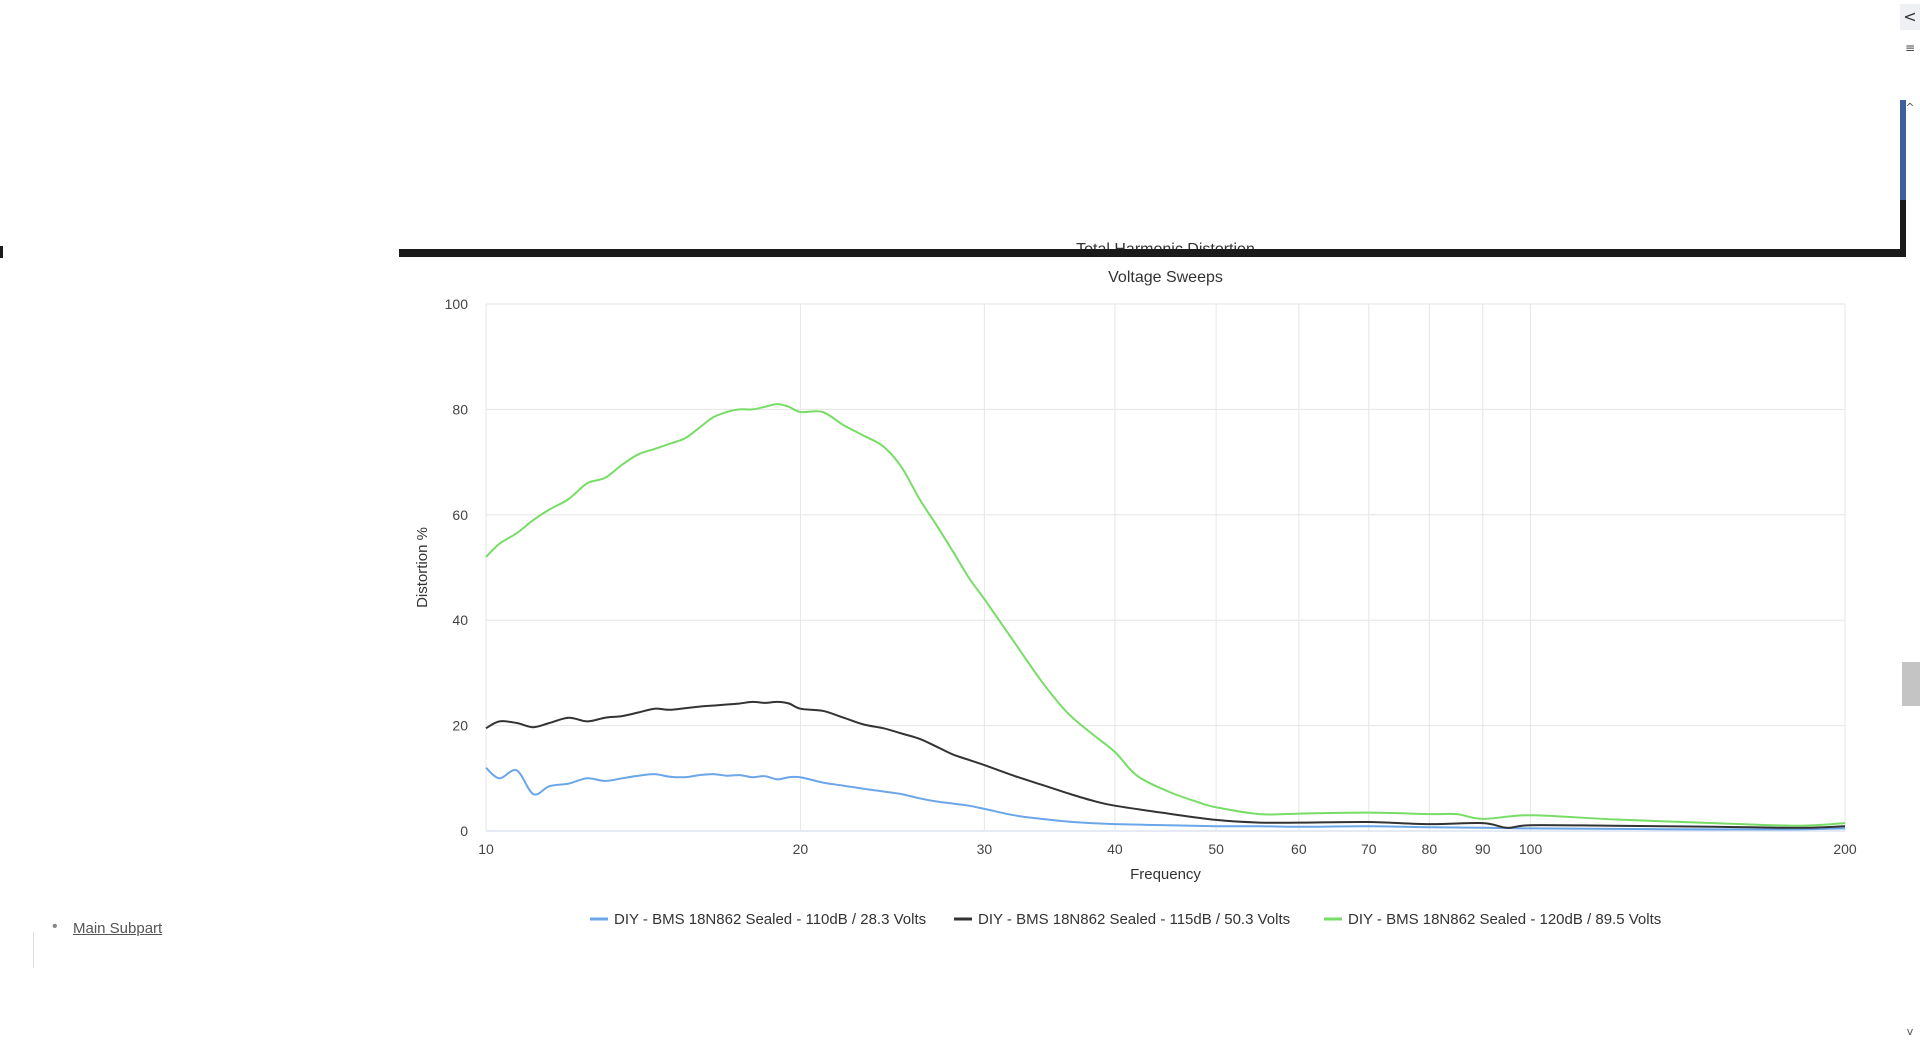  Describe the element at coordinates (1115, 849) in the screenshot. I see `x-tick-label: 40` at that location.